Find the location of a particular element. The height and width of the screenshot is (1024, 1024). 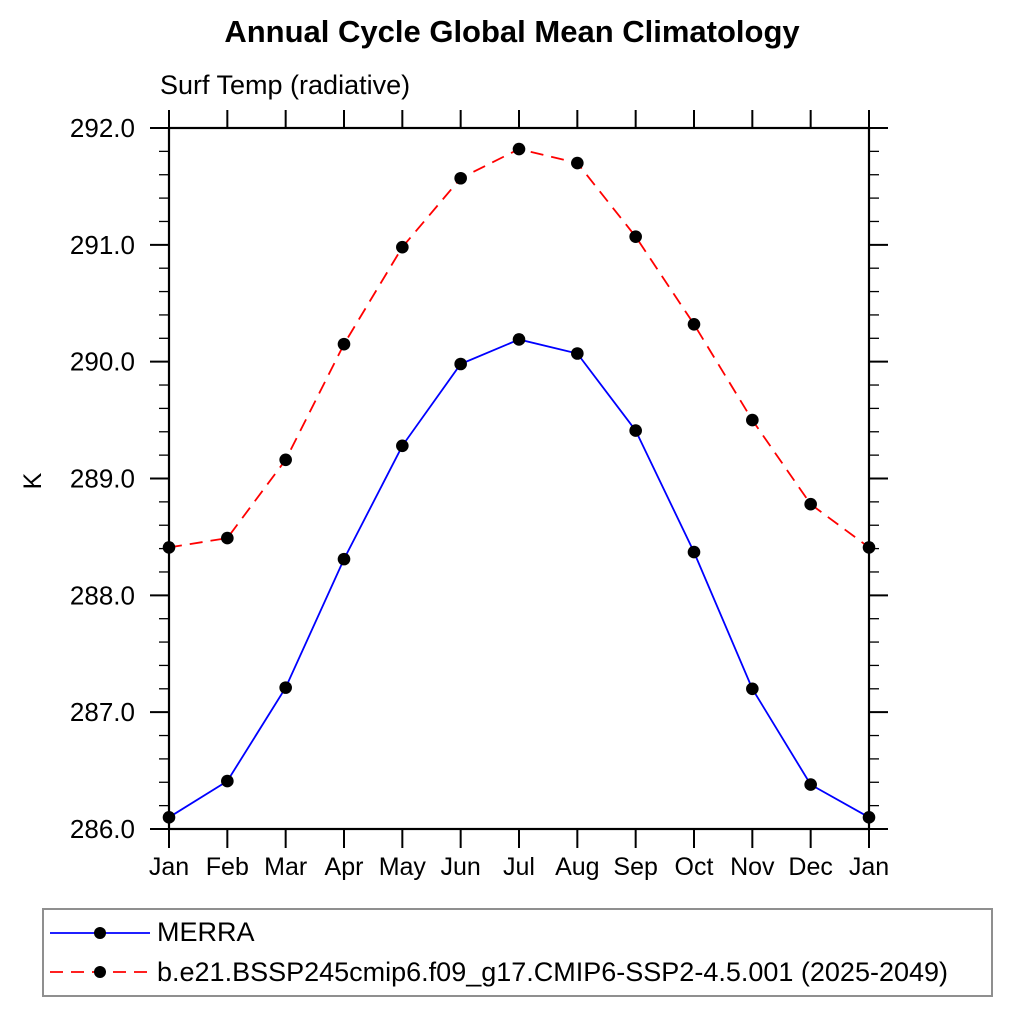

merra-line-sample is located at coordinates (100, 932).